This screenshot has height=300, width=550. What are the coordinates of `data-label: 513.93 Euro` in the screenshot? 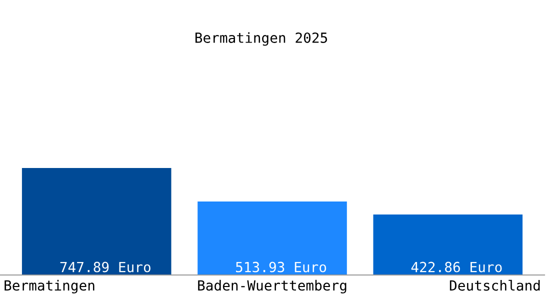 It's located at (281, 267).